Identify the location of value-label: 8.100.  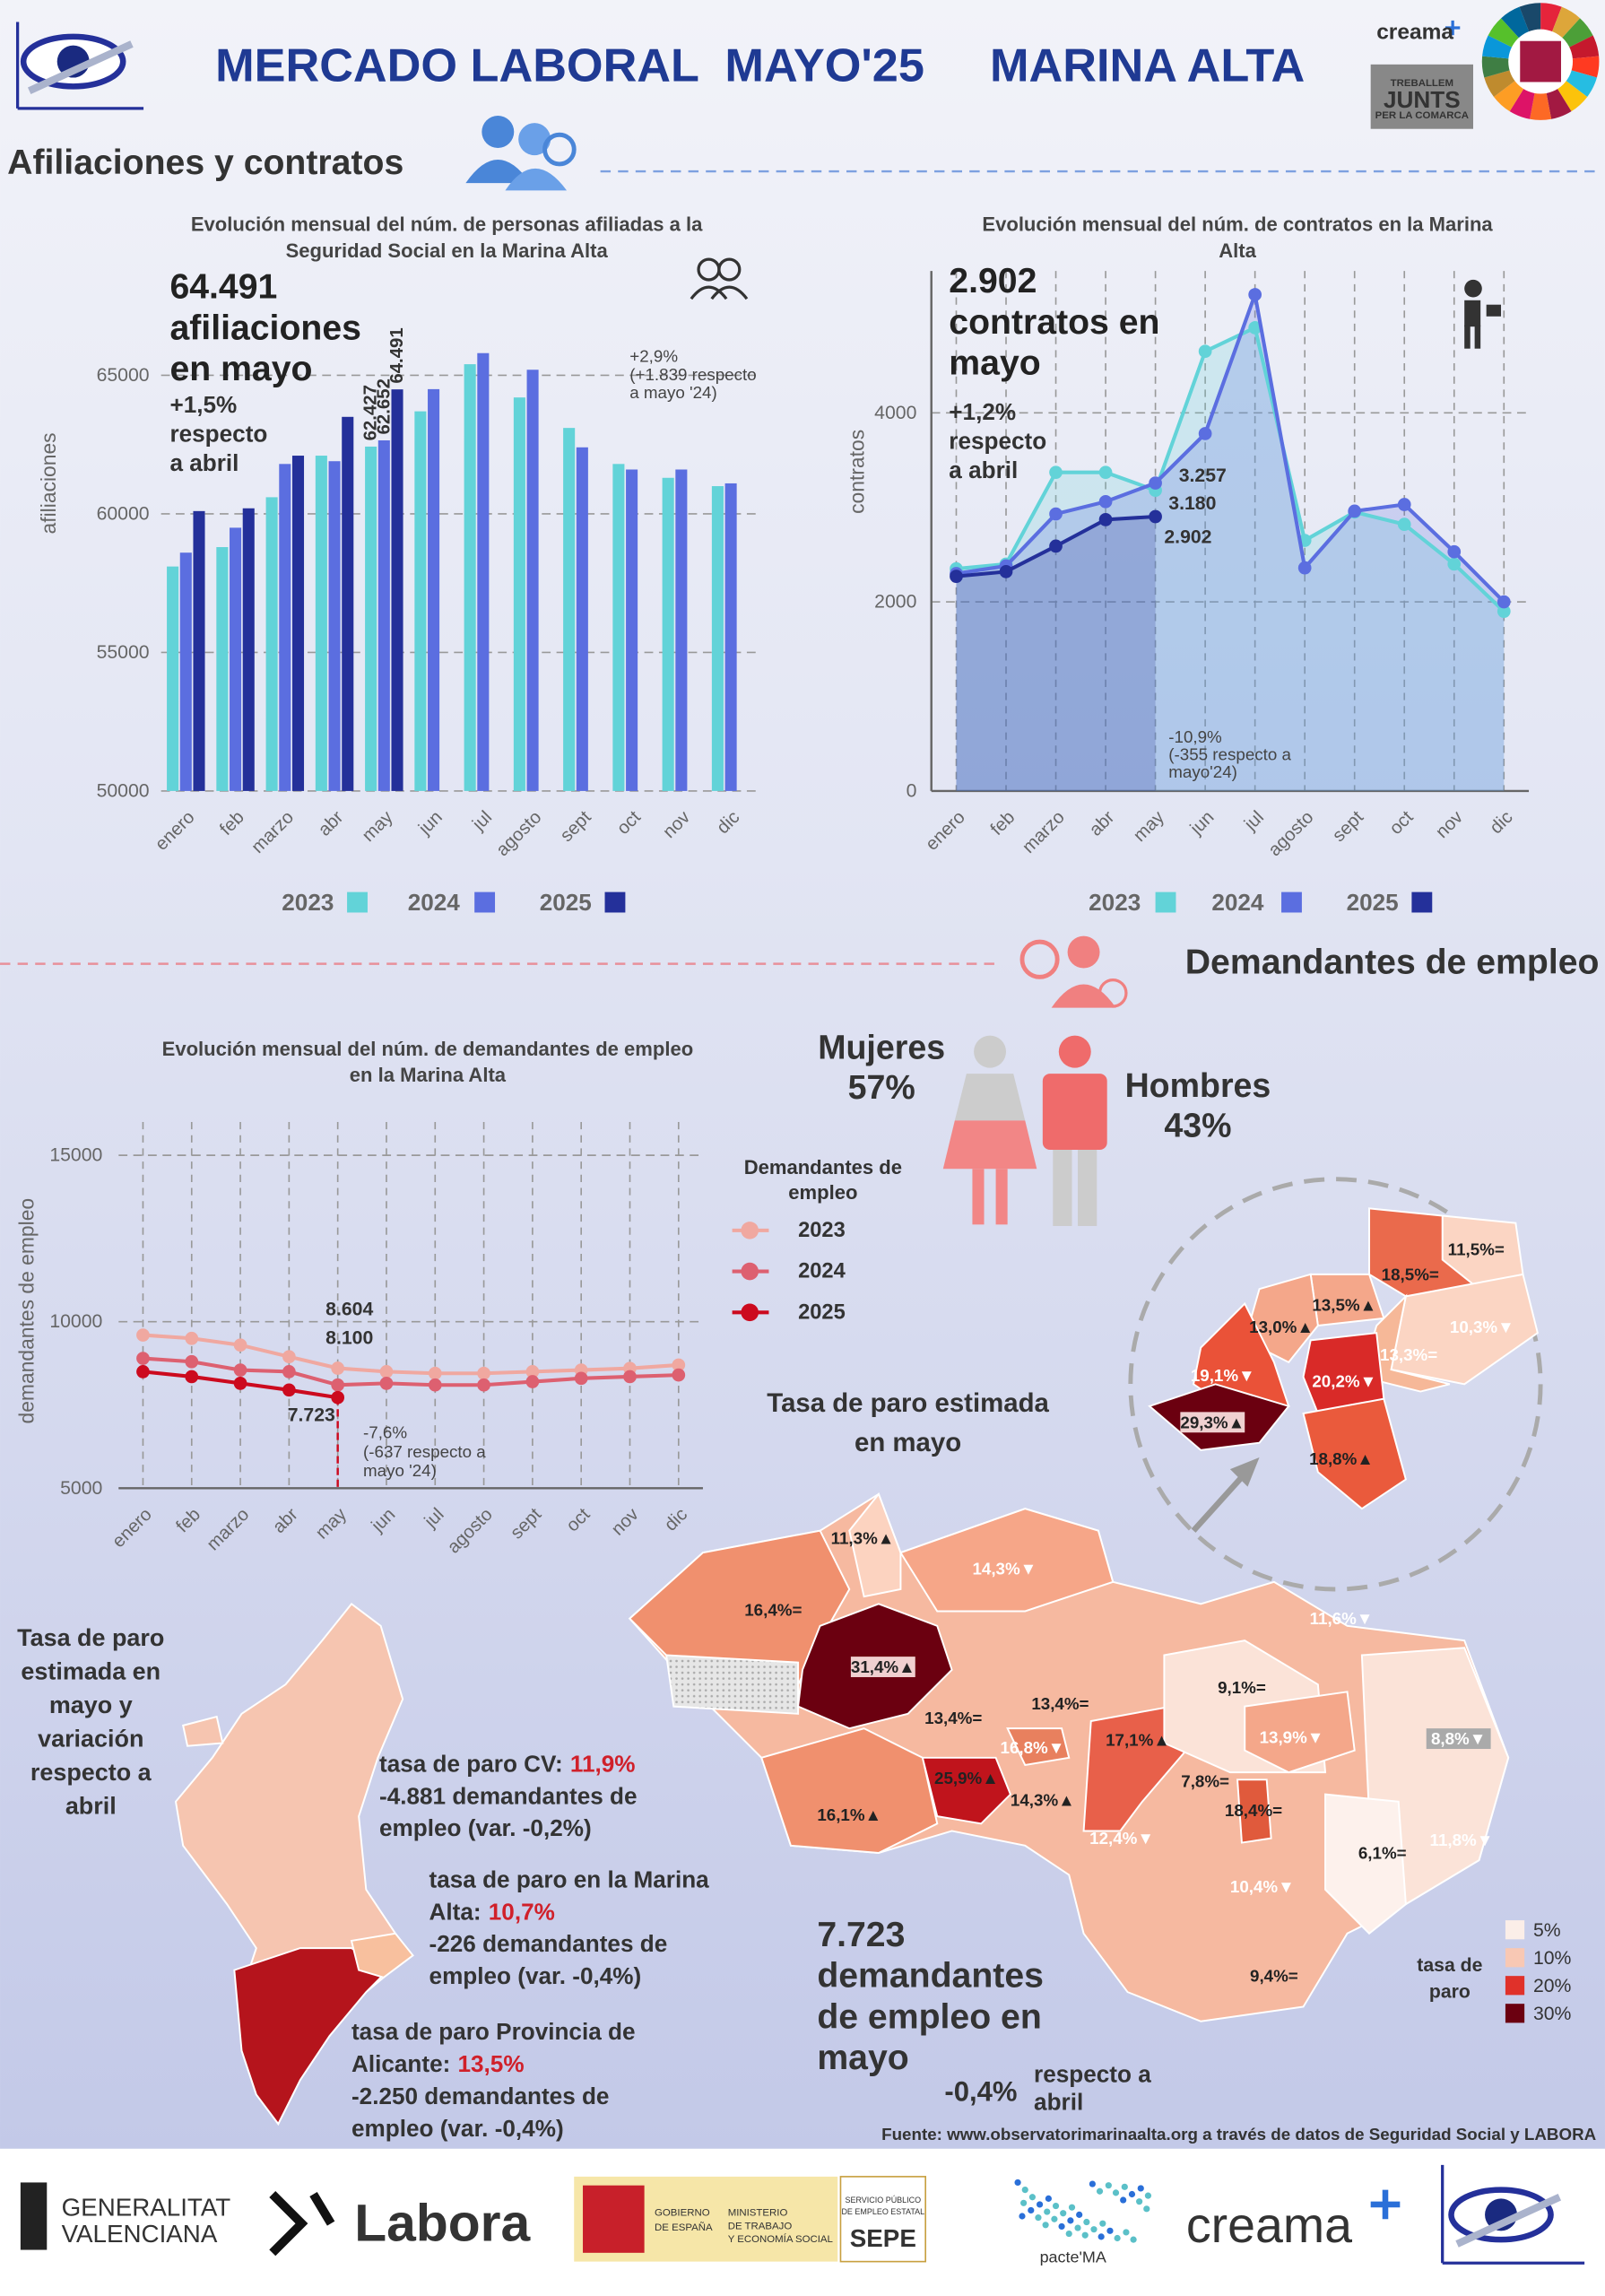
(349, 1337).